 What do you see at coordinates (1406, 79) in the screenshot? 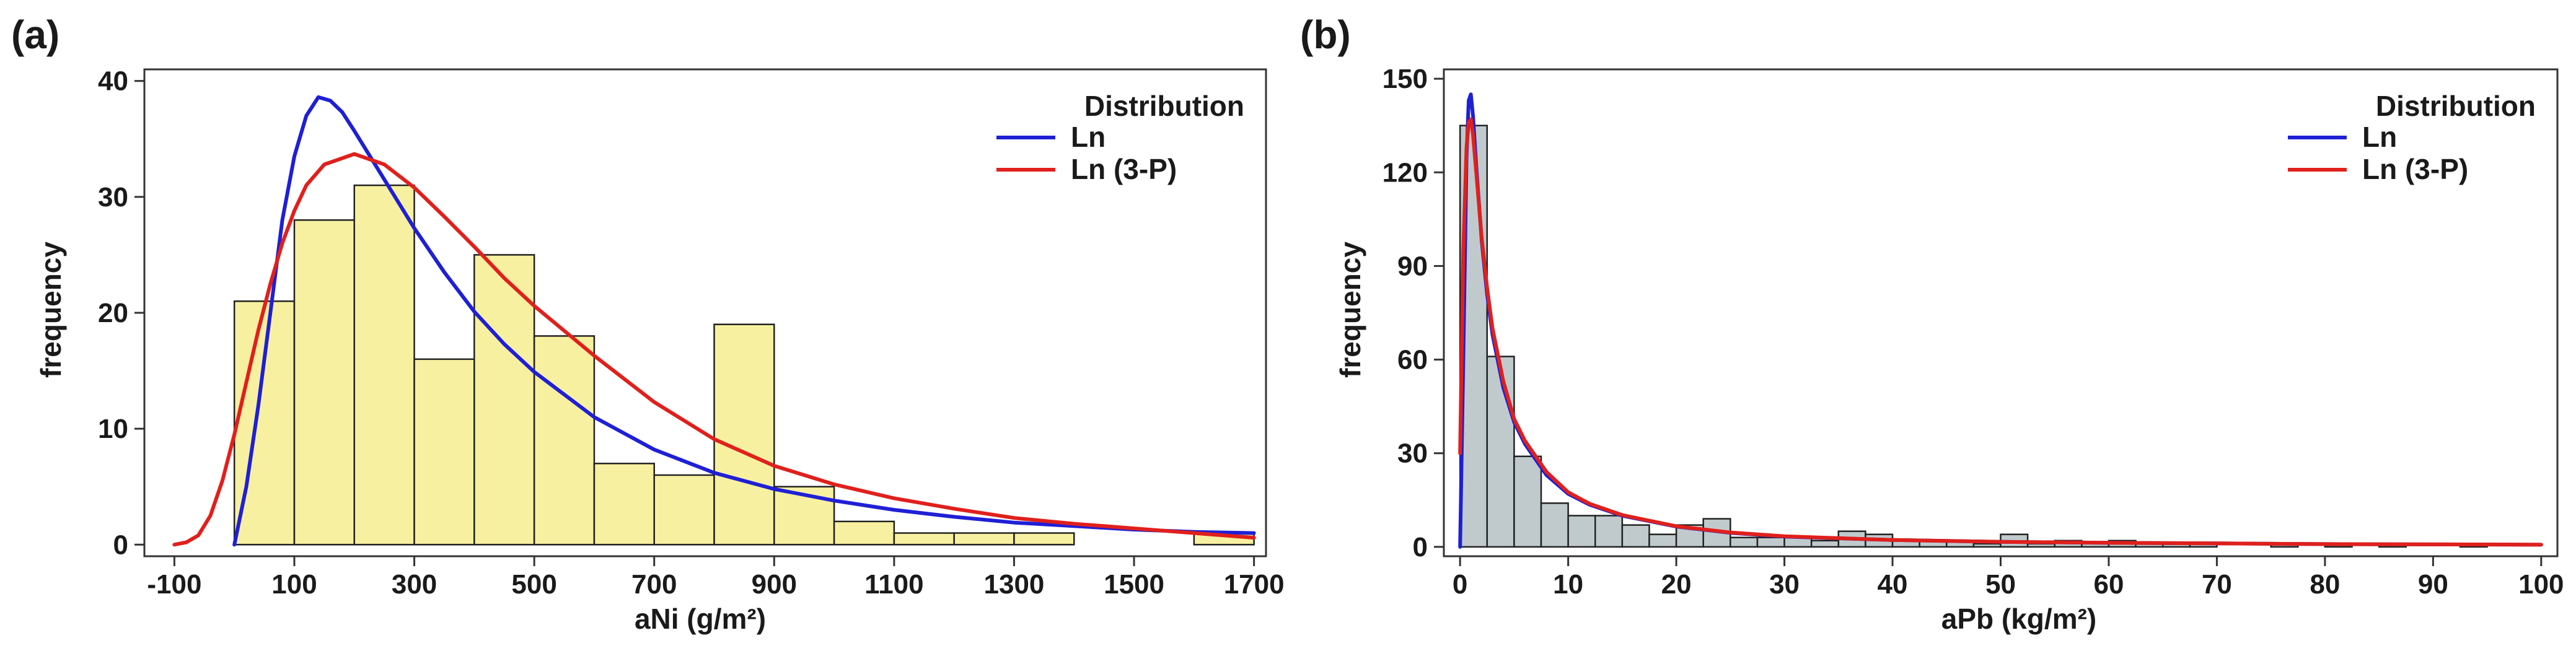
I see `y-tick-label: 150` at bounding box center [1406, 79].